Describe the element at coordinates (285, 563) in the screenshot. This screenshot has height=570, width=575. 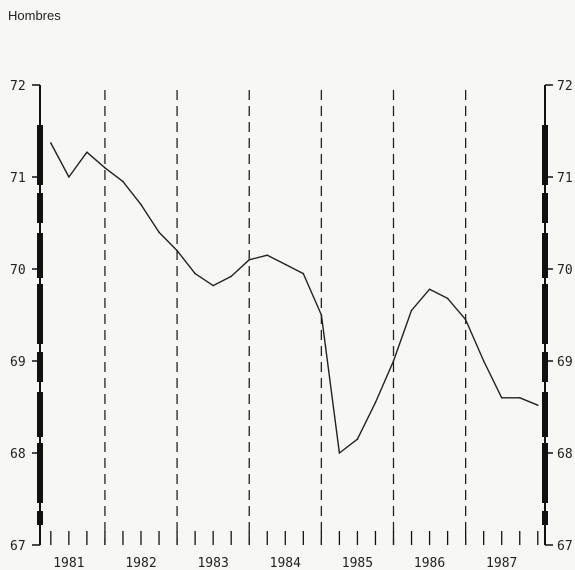
I see `x-tick-label: 1984` at that location.